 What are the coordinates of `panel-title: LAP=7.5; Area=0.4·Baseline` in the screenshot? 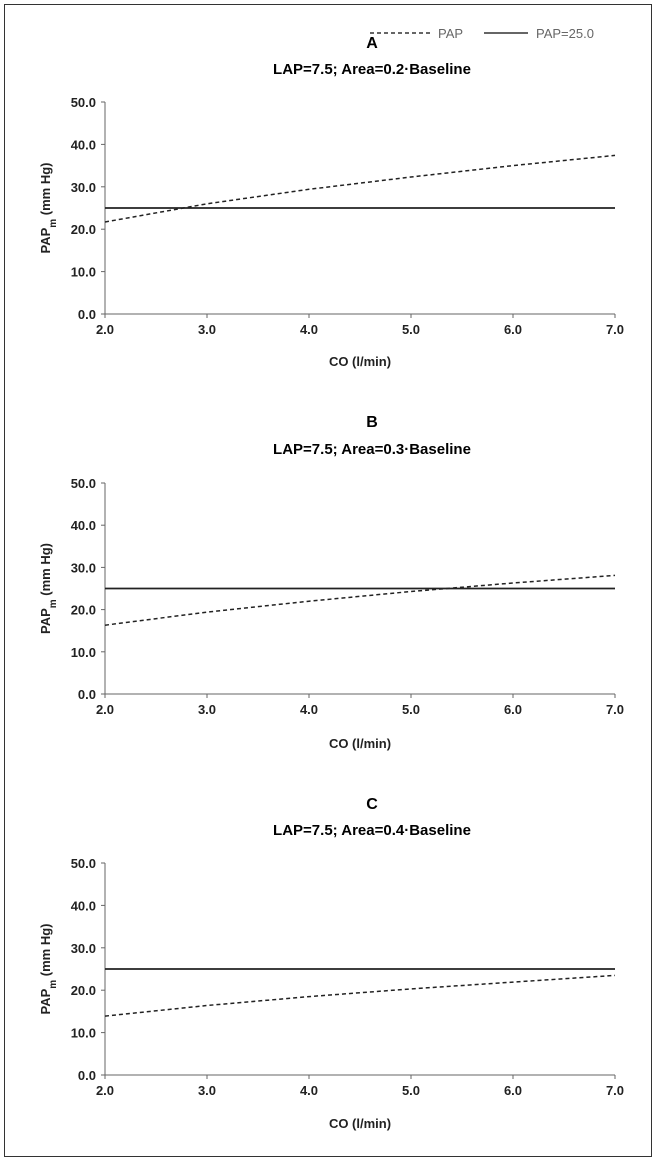 It's located at (372, 830).